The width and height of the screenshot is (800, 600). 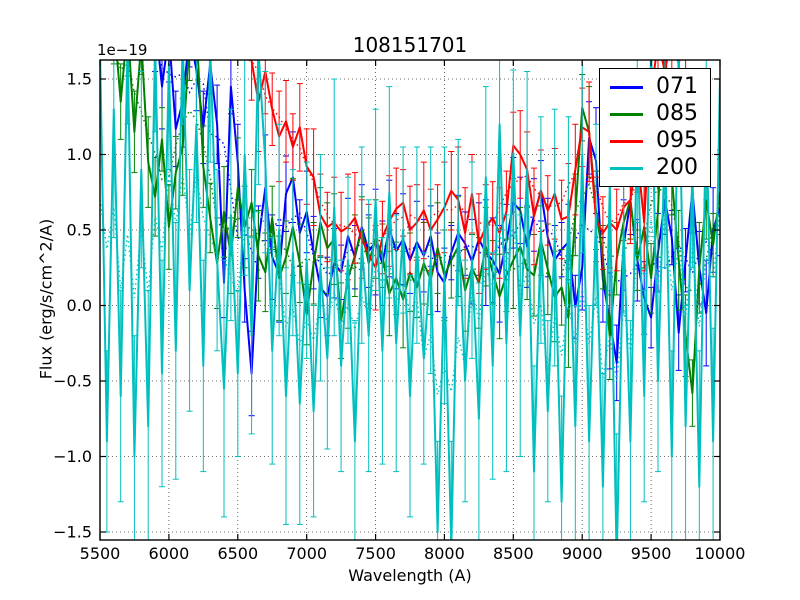 What do you see at coordinates (79, 305) in the screenshot?
I see `svg-text: 0.0` at bounding box center [79, 305].